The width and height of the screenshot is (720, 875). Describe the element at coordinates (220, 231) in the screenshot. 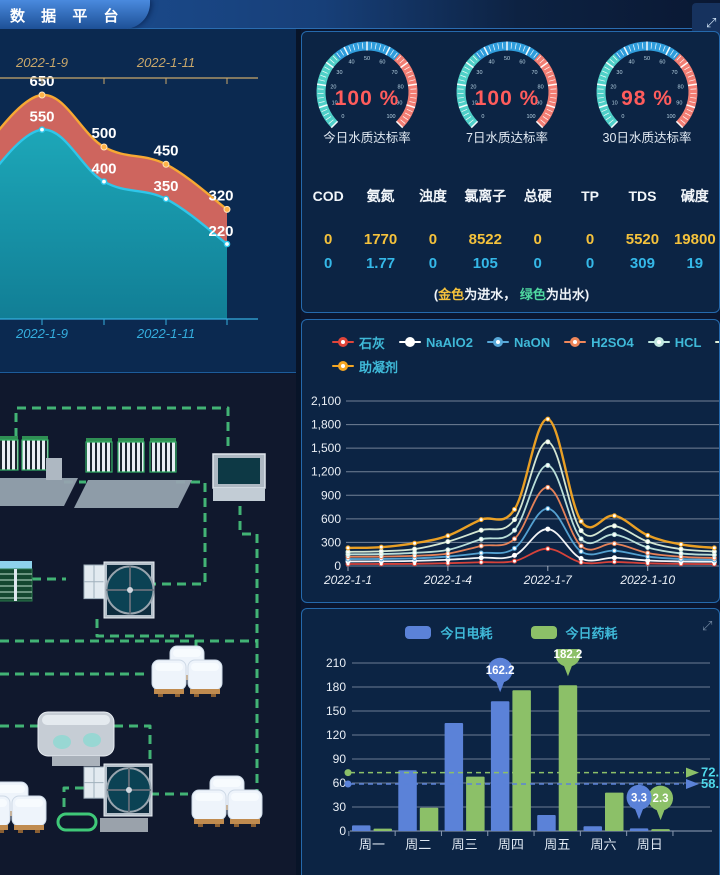

I see `outlet-value-label: 220` at that location.